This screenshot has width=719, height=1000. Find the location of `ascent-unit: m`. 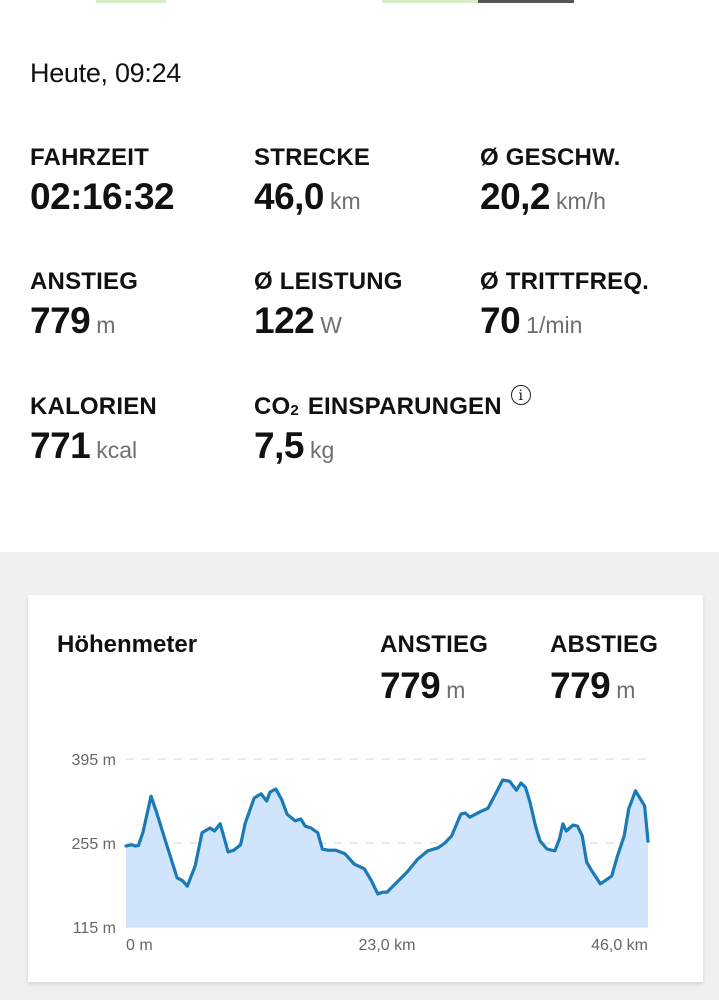

ascent-unit: m is located at coordinates (456, 690).